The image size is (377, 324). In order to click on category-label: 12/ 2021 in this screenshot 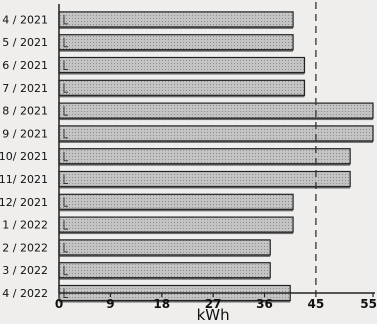, I will do `click(24, 202)`.